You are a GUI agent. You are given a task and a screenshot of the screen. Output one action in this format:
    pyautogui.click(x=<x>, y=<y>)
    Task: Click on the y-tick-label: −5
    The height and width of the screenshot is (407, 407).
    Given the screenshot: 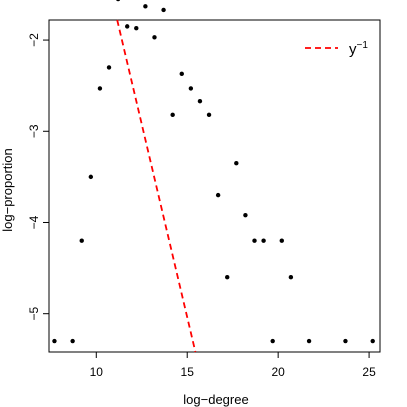 What is the action you would take?
    pyautogui.click(x=34, y=314)
    